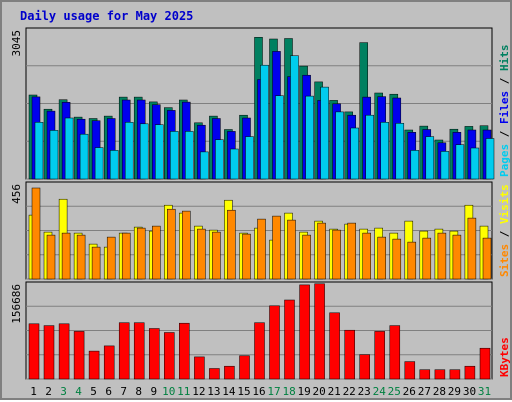  I want to click on legend-entry-kbytes: KBytes, so click(504, 357).